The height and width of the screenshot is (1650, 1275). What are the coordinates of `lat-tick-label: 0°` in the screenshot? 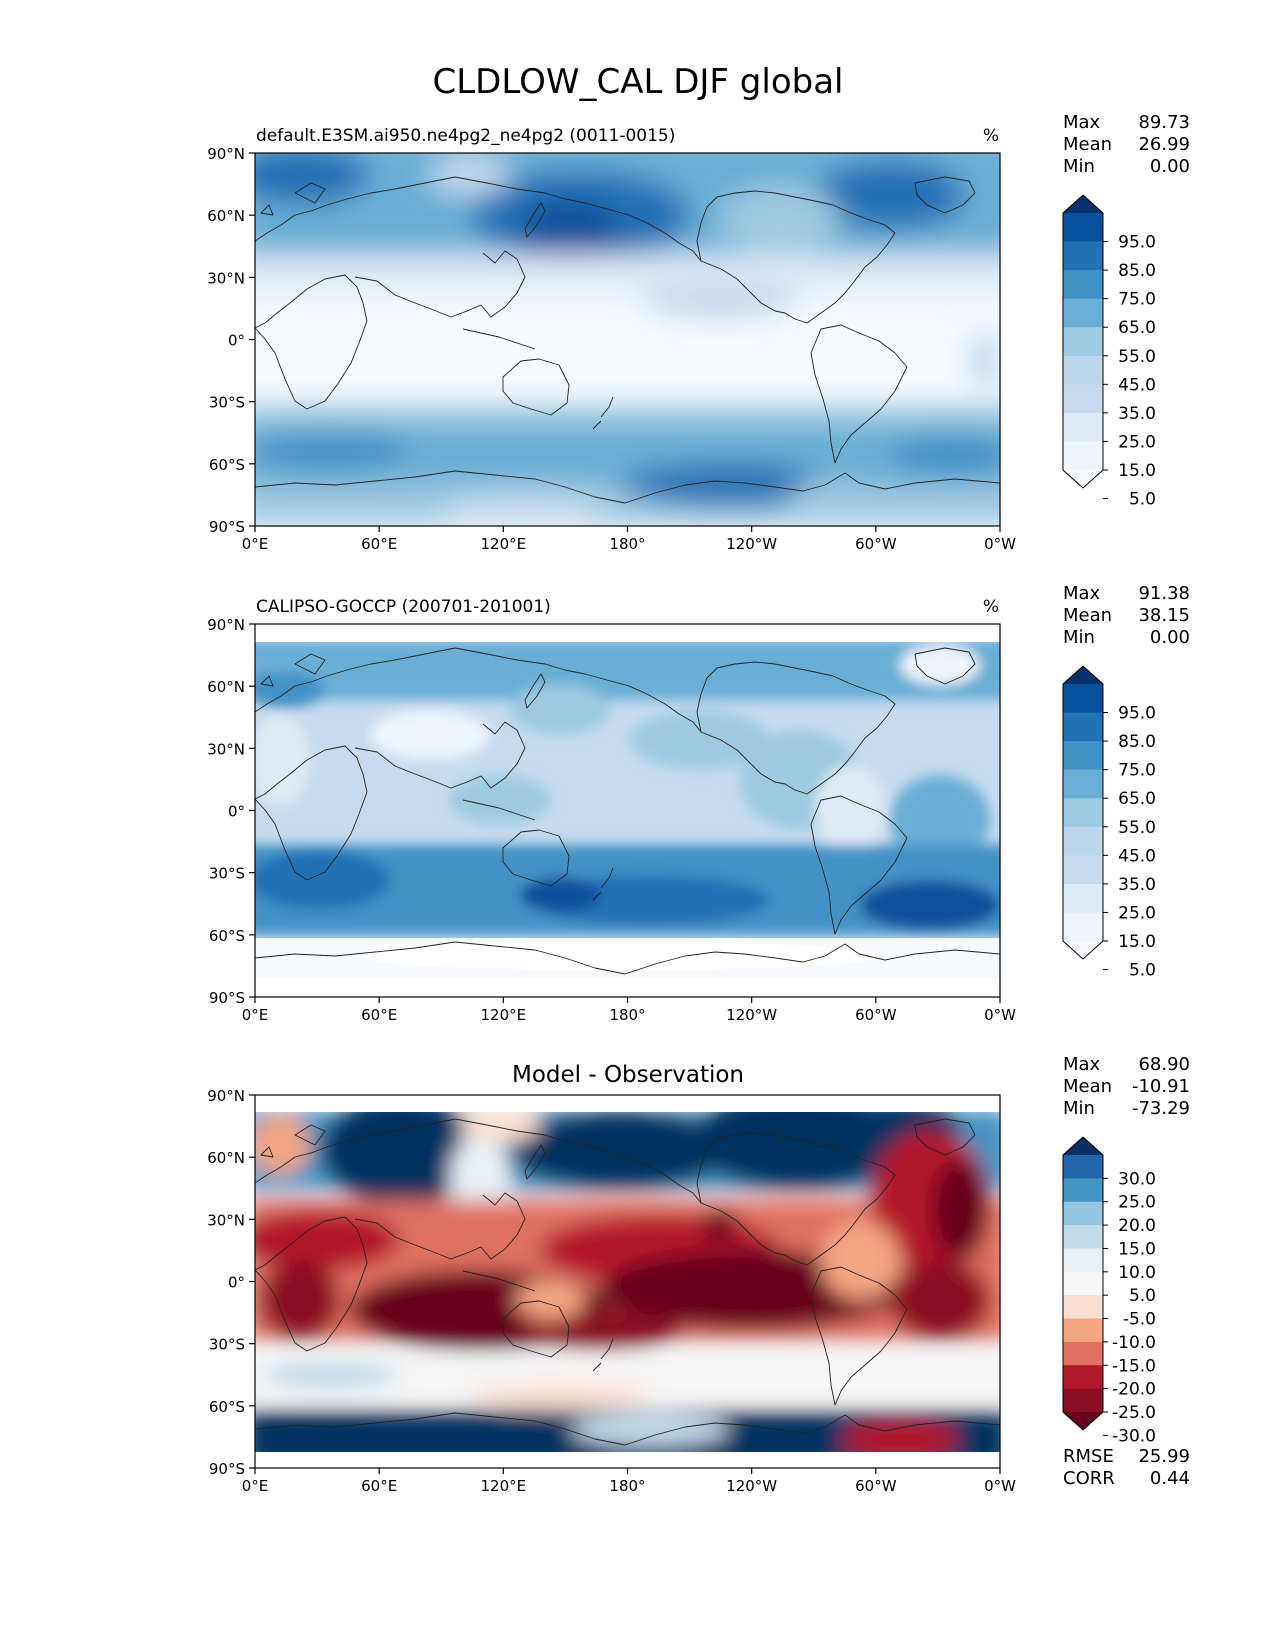 It's located at (236, 1283).